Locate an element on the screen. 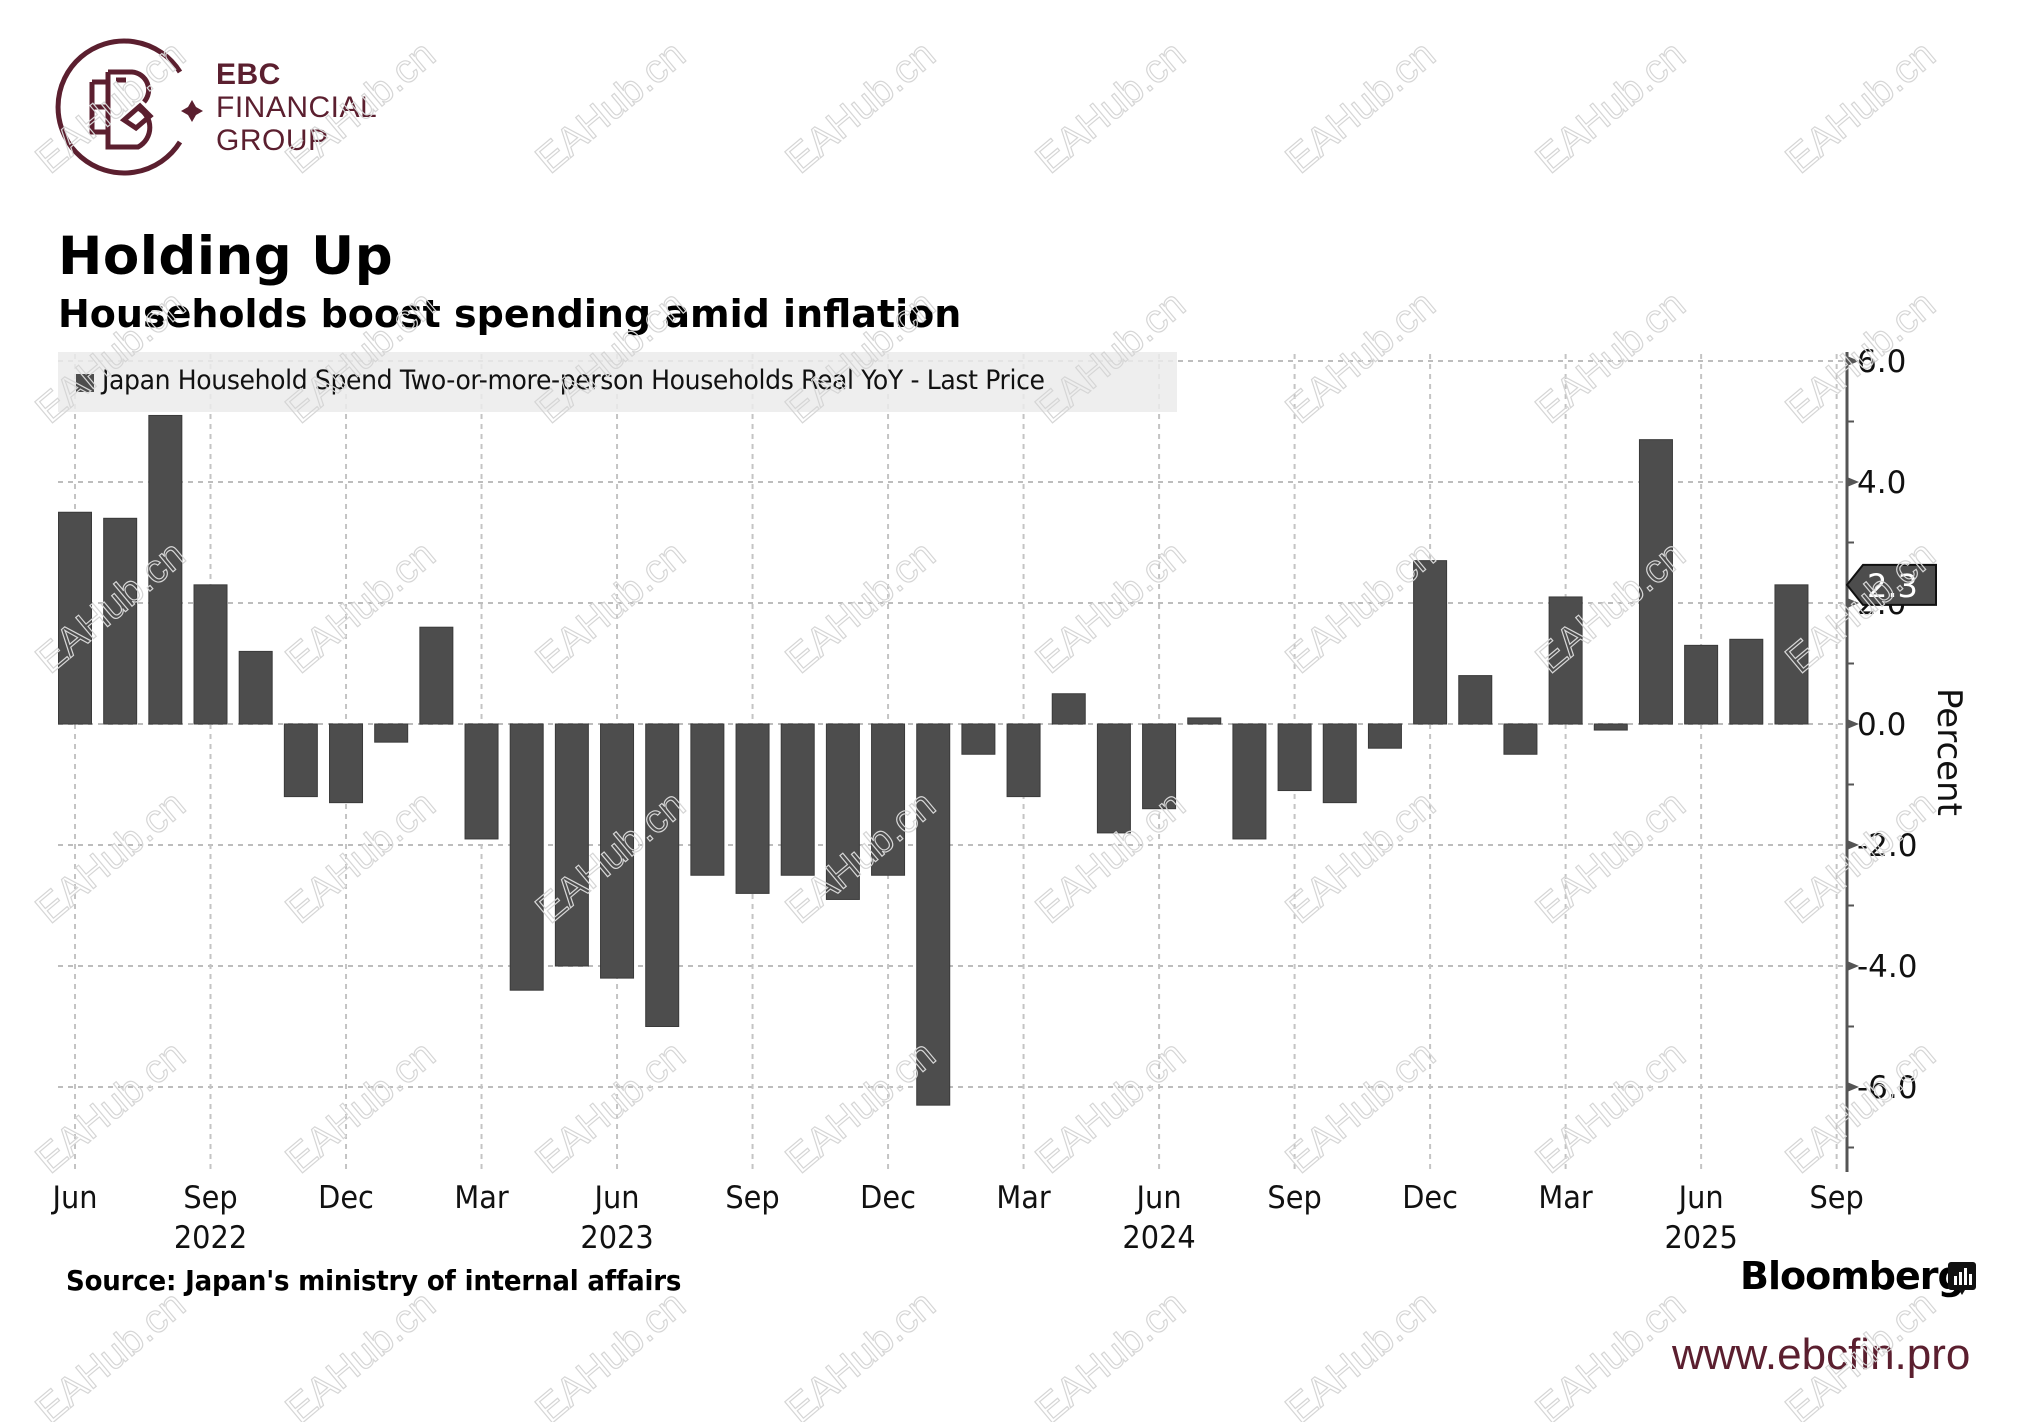 This screenshot has height=1422, width=2028. legend-swatch is located at coordinates (85, 383).